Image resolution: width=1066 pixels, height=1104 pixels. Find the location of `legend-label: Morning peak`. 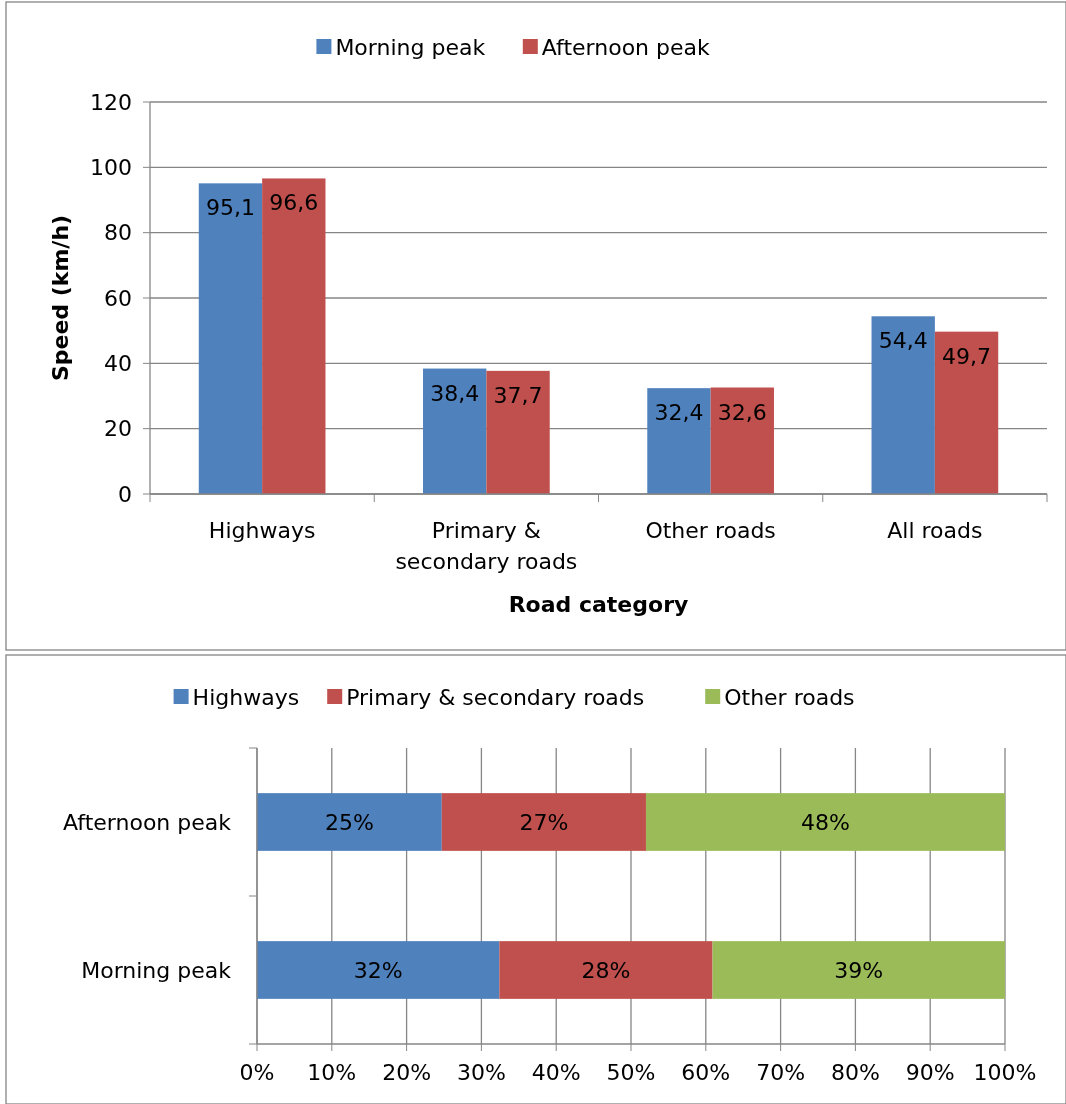

legend-label: Morning peak is located at coordinates (410, 47).